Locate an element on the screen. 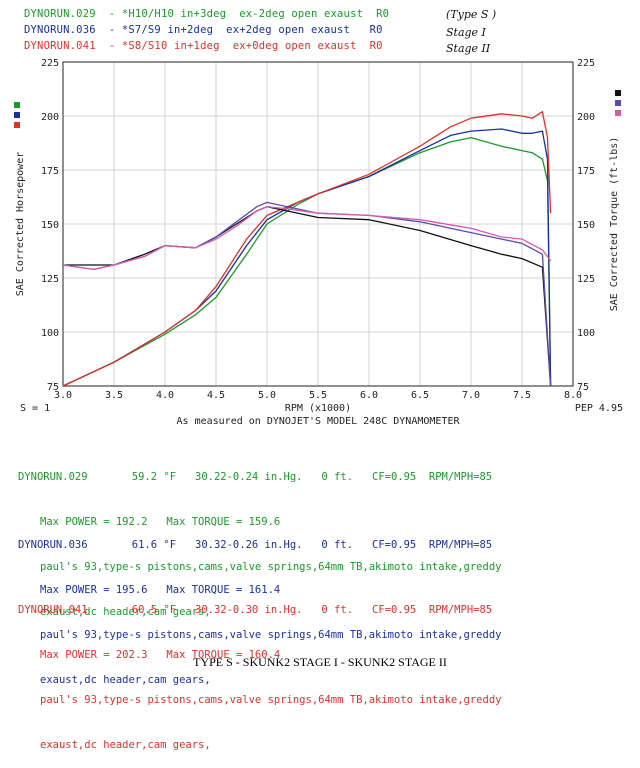 The width and height of the screenshot is (640, 768). legend-swatches is located at coordinates (317, 109).